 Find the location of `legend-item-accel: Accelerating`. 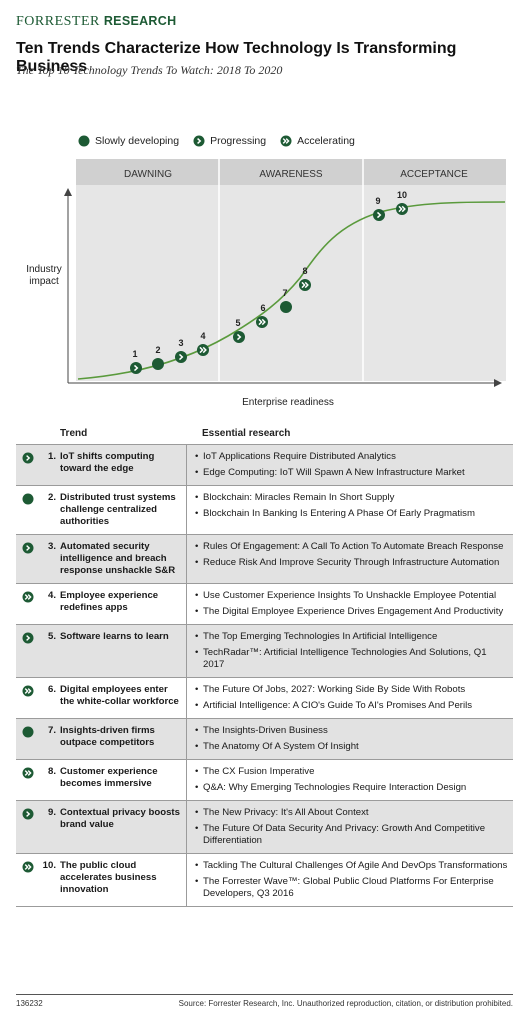

legend-item-accel: Accelerating is located at coordinates (317, 141).